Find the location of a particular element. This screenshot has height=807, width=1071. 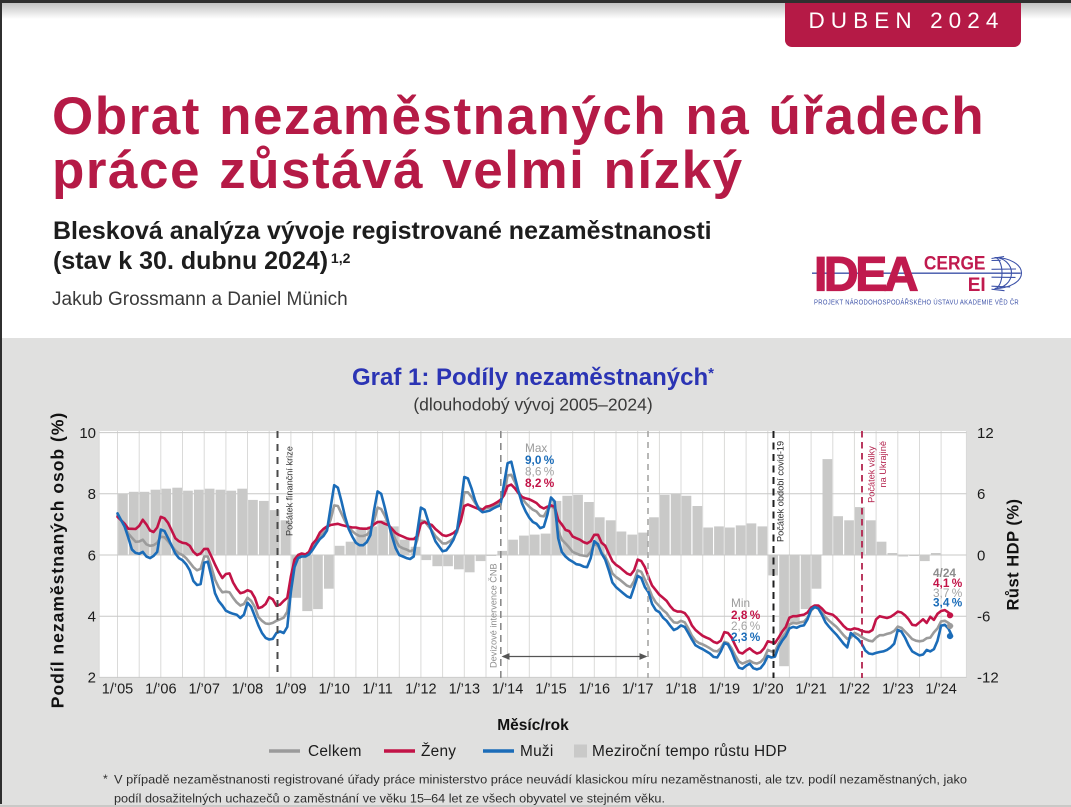

svg-text: 1/’06 is located at coordinates (160, 690).